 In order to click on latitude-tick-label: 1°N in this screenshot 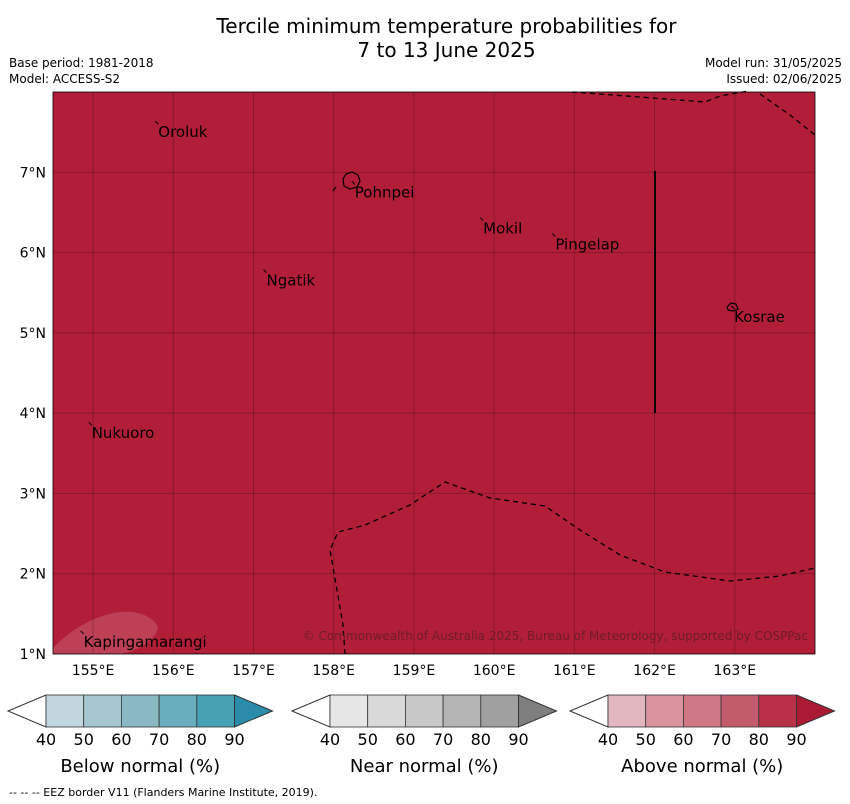, I will do `click(33, 655)`.